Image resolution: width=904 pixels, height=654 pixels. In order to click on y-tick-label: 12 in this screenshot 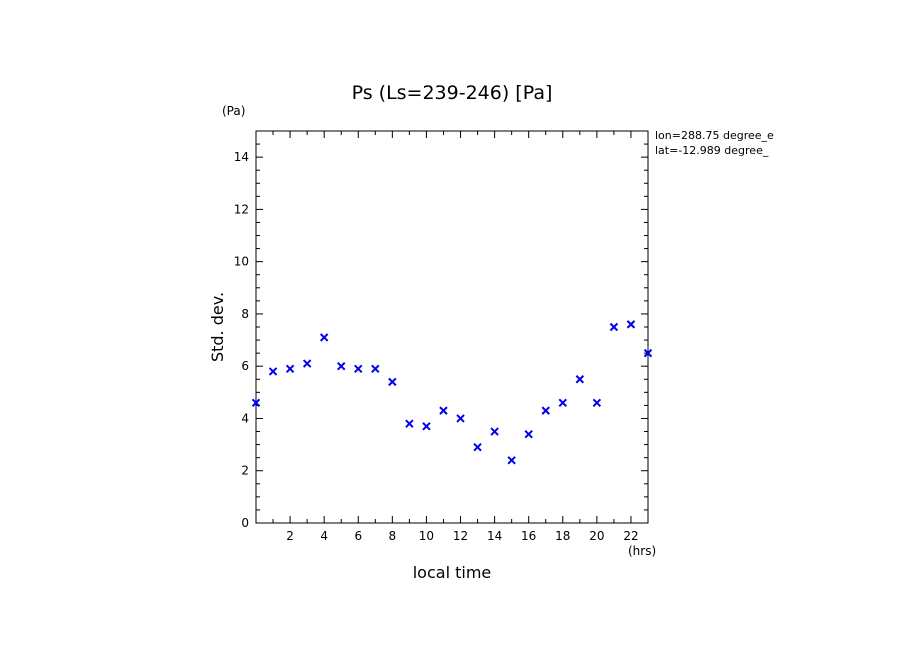, I will do `click(241, 209)`.